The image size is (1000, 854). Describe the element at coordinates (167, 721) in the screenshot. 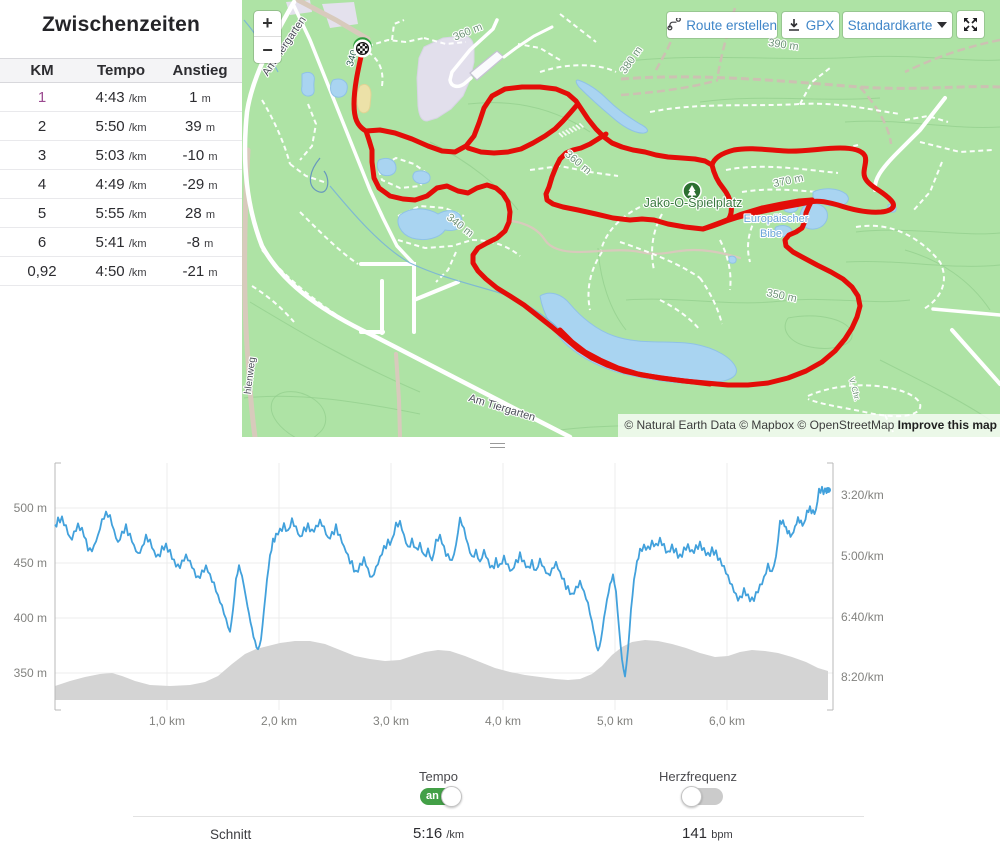

I see `svg-text: 1,0 km` at that location.